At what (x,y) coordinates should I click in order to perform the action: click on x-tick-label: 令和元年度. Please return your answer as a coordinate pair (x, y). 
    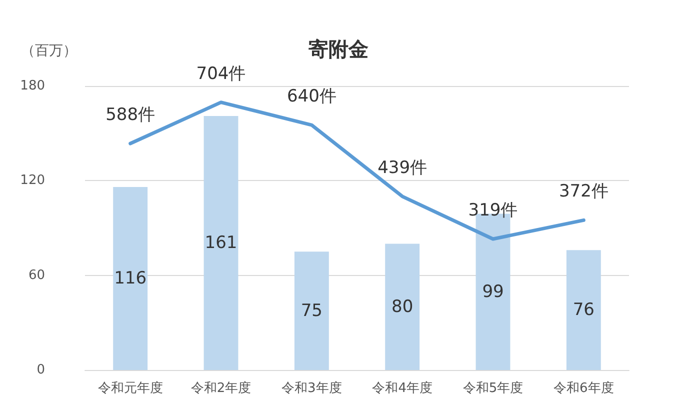
    Looking at the image, I should click on (130, 388).